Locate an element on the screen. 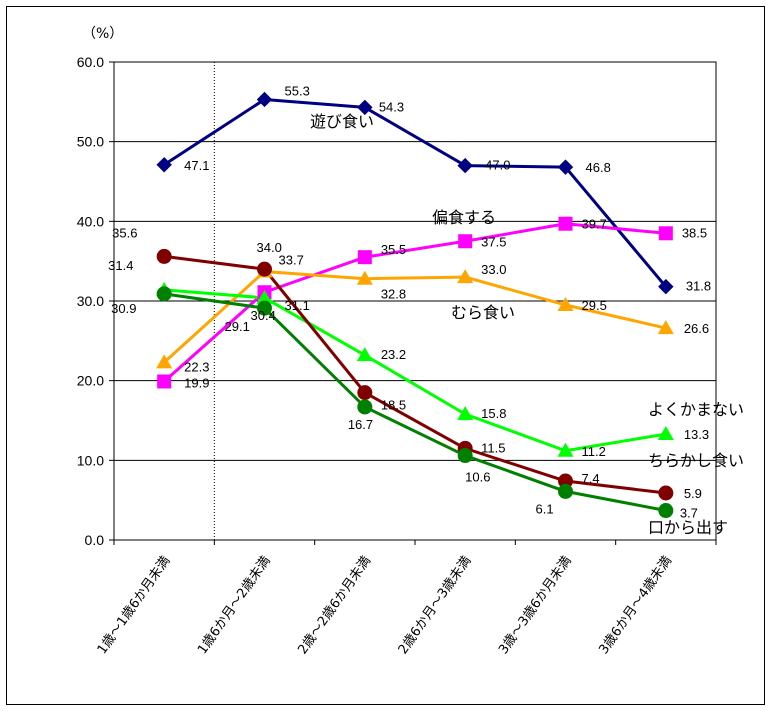 The image size is (771, 711). series-name-label-1: 偏食する is located at coordinates (464, 217).